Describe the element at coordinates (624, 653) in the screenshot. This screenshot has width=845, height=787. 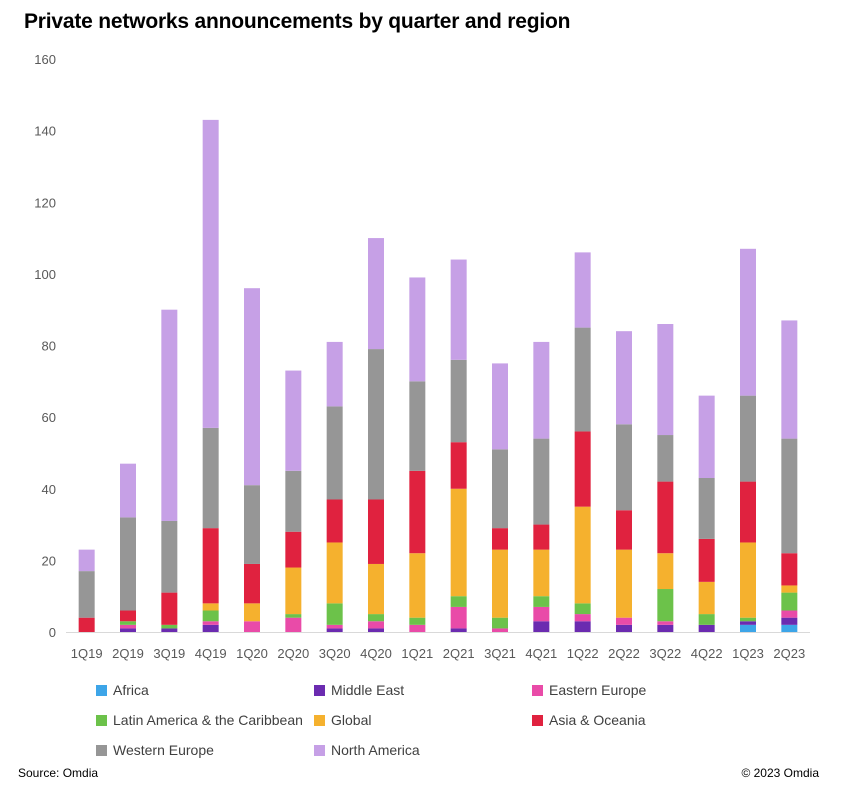
I see `x-tick-label: 2Q22` at that location.